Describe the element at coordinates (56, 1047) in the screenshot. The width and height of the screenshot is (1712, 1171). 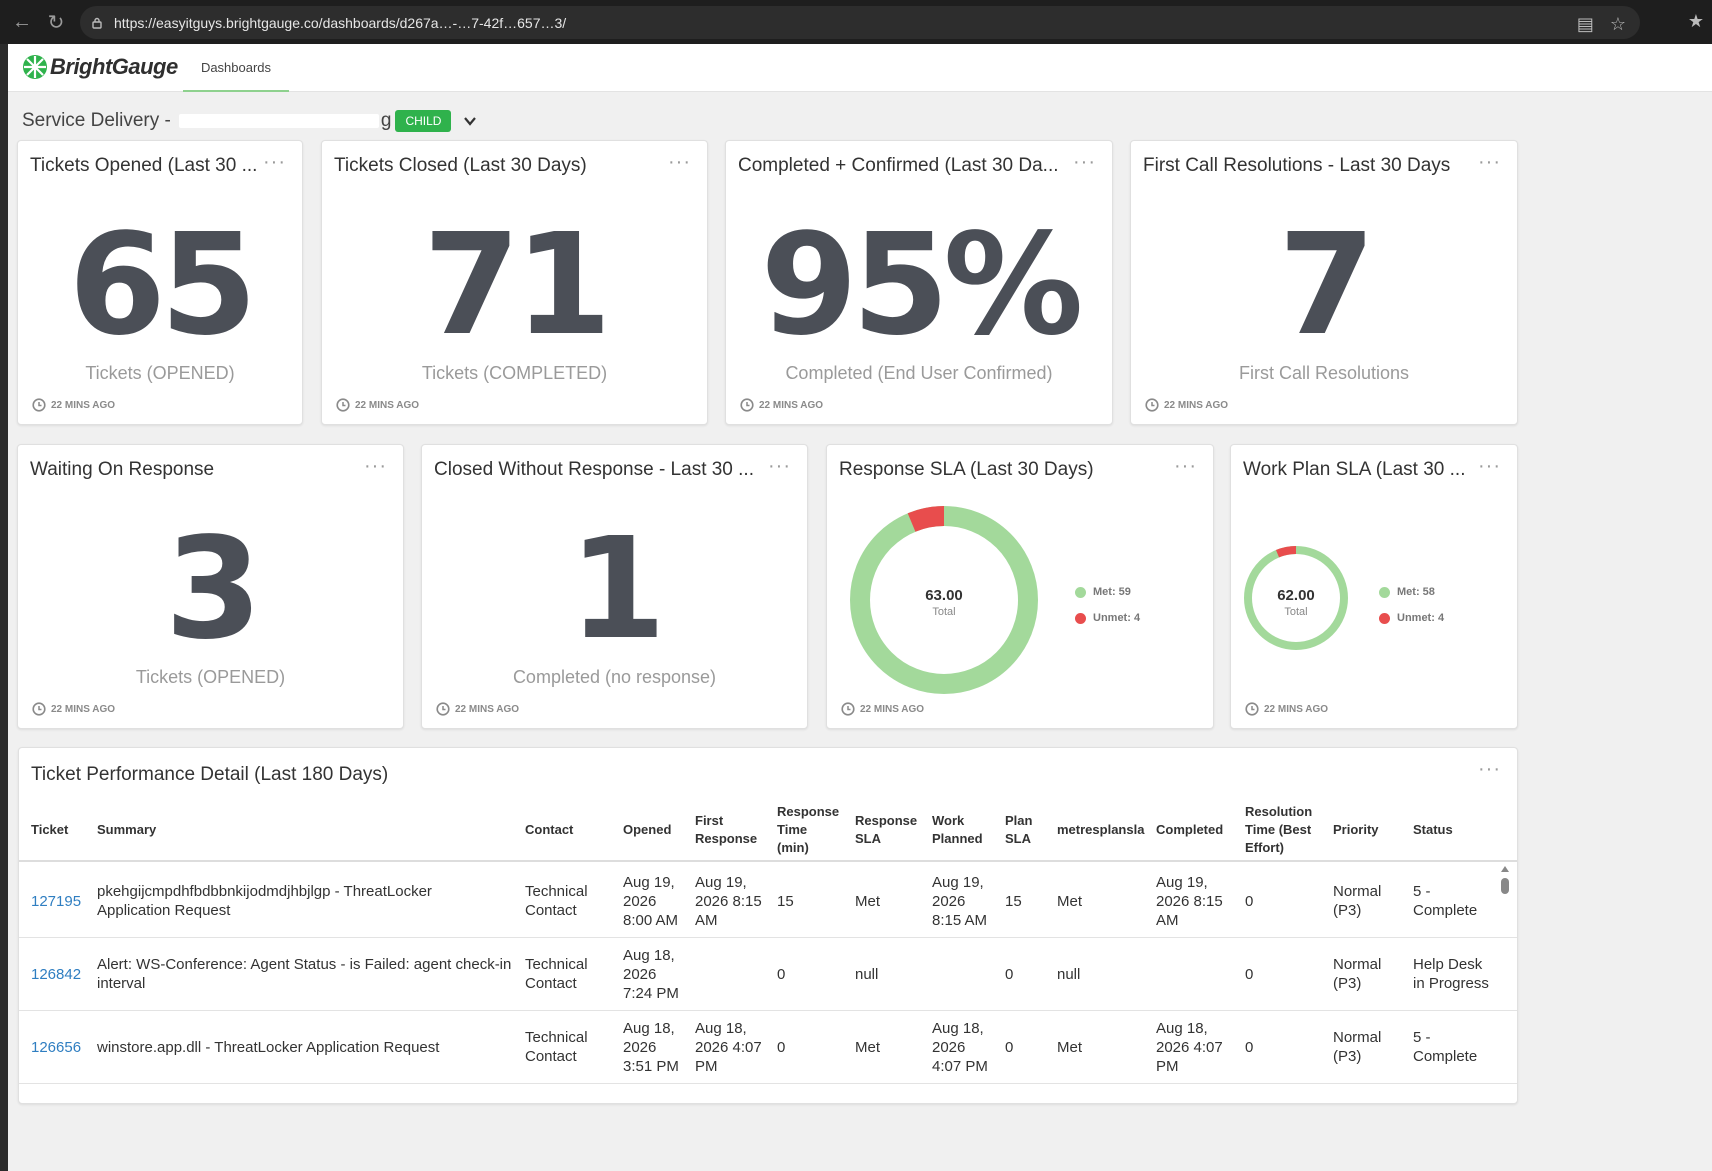
I see `cell-ticket: 126656` at that location.